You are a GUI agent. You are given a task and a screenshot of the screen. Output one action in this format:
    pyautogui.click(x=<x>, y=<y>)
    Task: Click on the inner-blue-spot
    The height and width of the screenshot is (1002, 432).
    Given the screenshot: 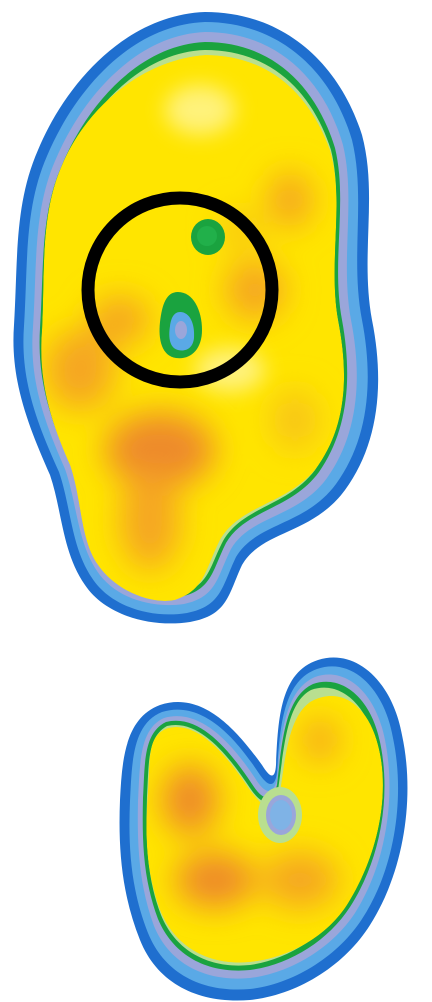 What is the action you would take?
    pyautogui.click(x=281, y=815)
    